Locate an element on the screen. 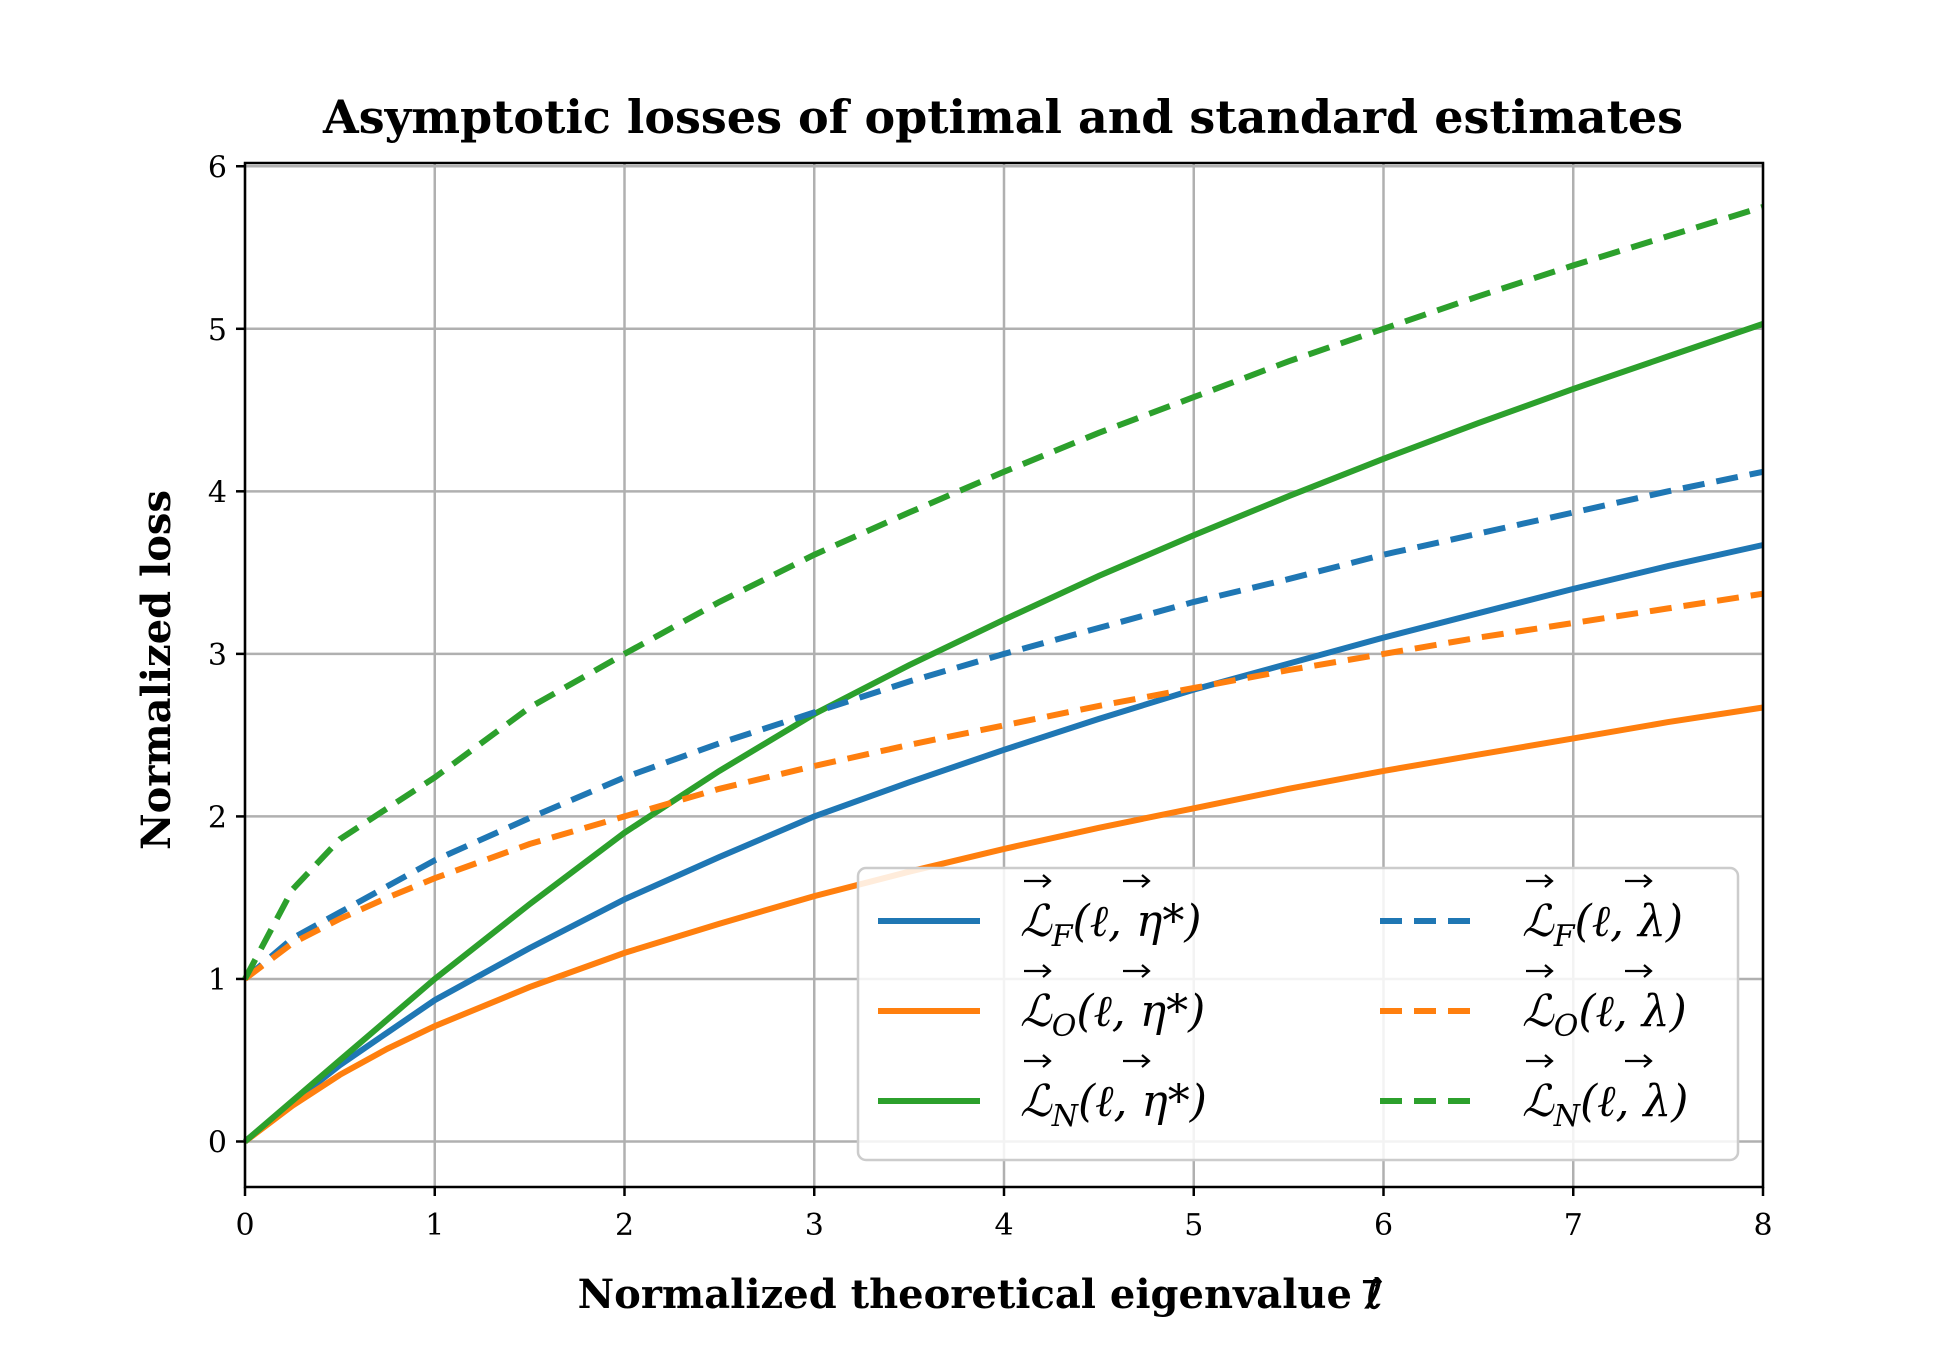 Image resolution: width=1950 pixels, height=1350 pixels. y-axis-label: Normalized loss is located at coordinates (156, 670).